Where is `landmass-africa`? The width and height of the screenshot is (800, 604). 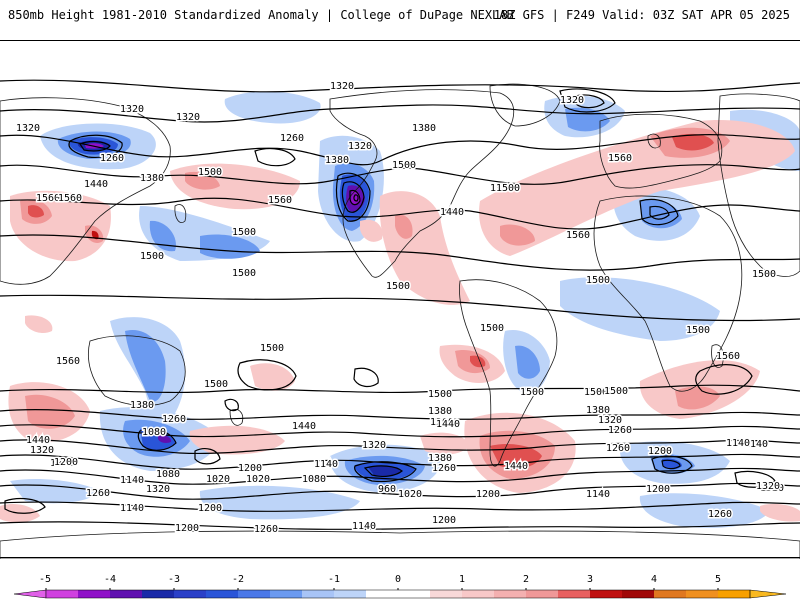 landmass-africa is located at coordinates (668, 293).